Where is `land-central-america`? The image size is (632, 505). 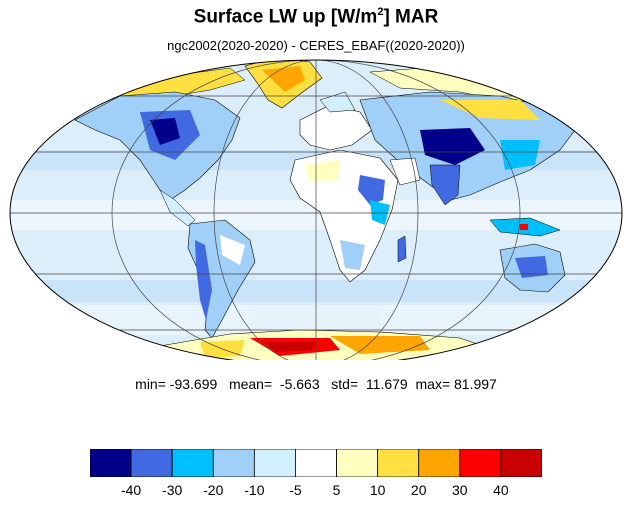
land-central-america is located at coordinates (177, 208).